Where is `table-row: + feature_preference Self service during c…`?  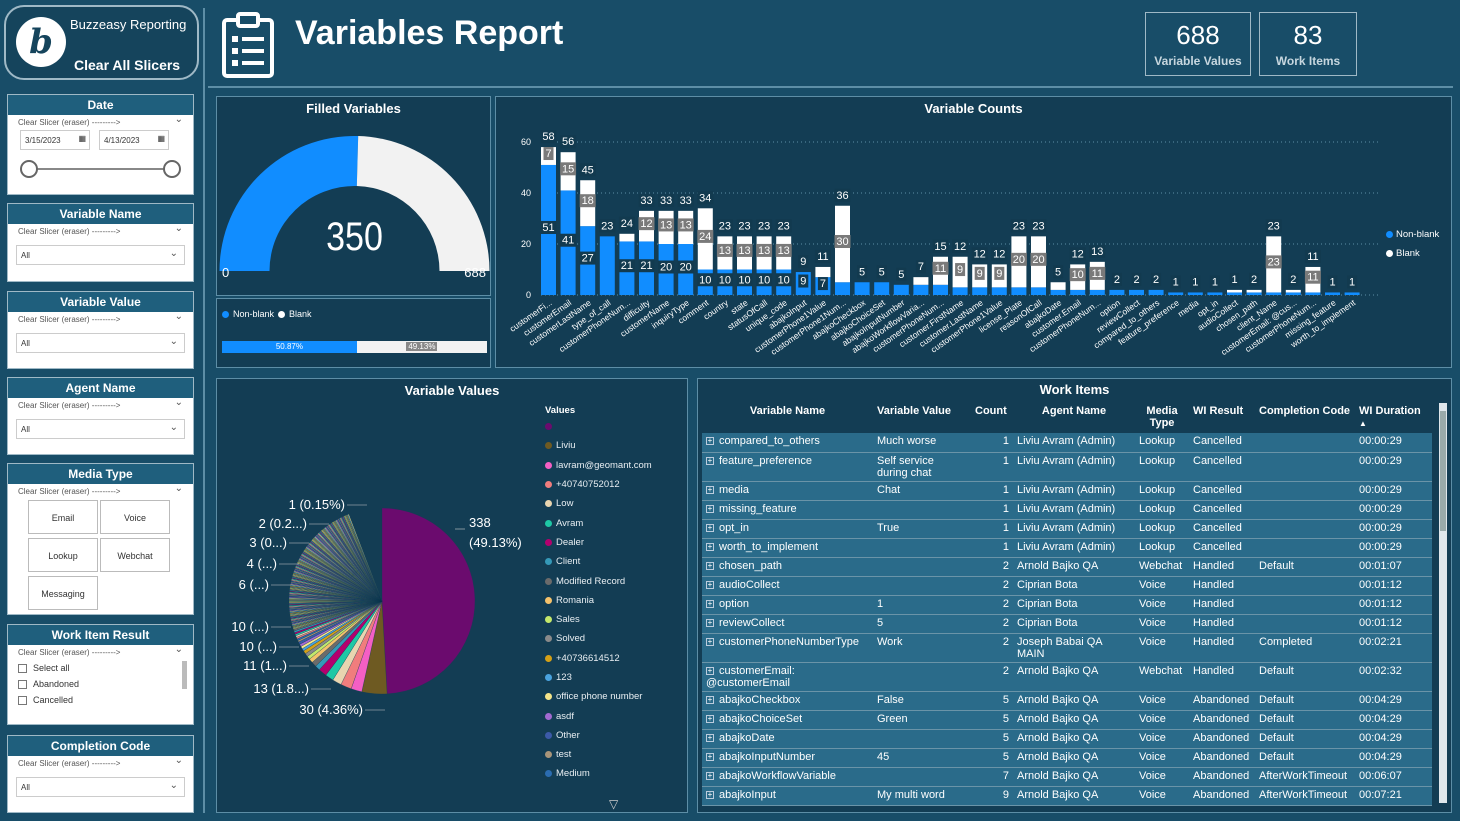
table-row: + feature_preference Self service during c… is located at coordinates (1067, 467).